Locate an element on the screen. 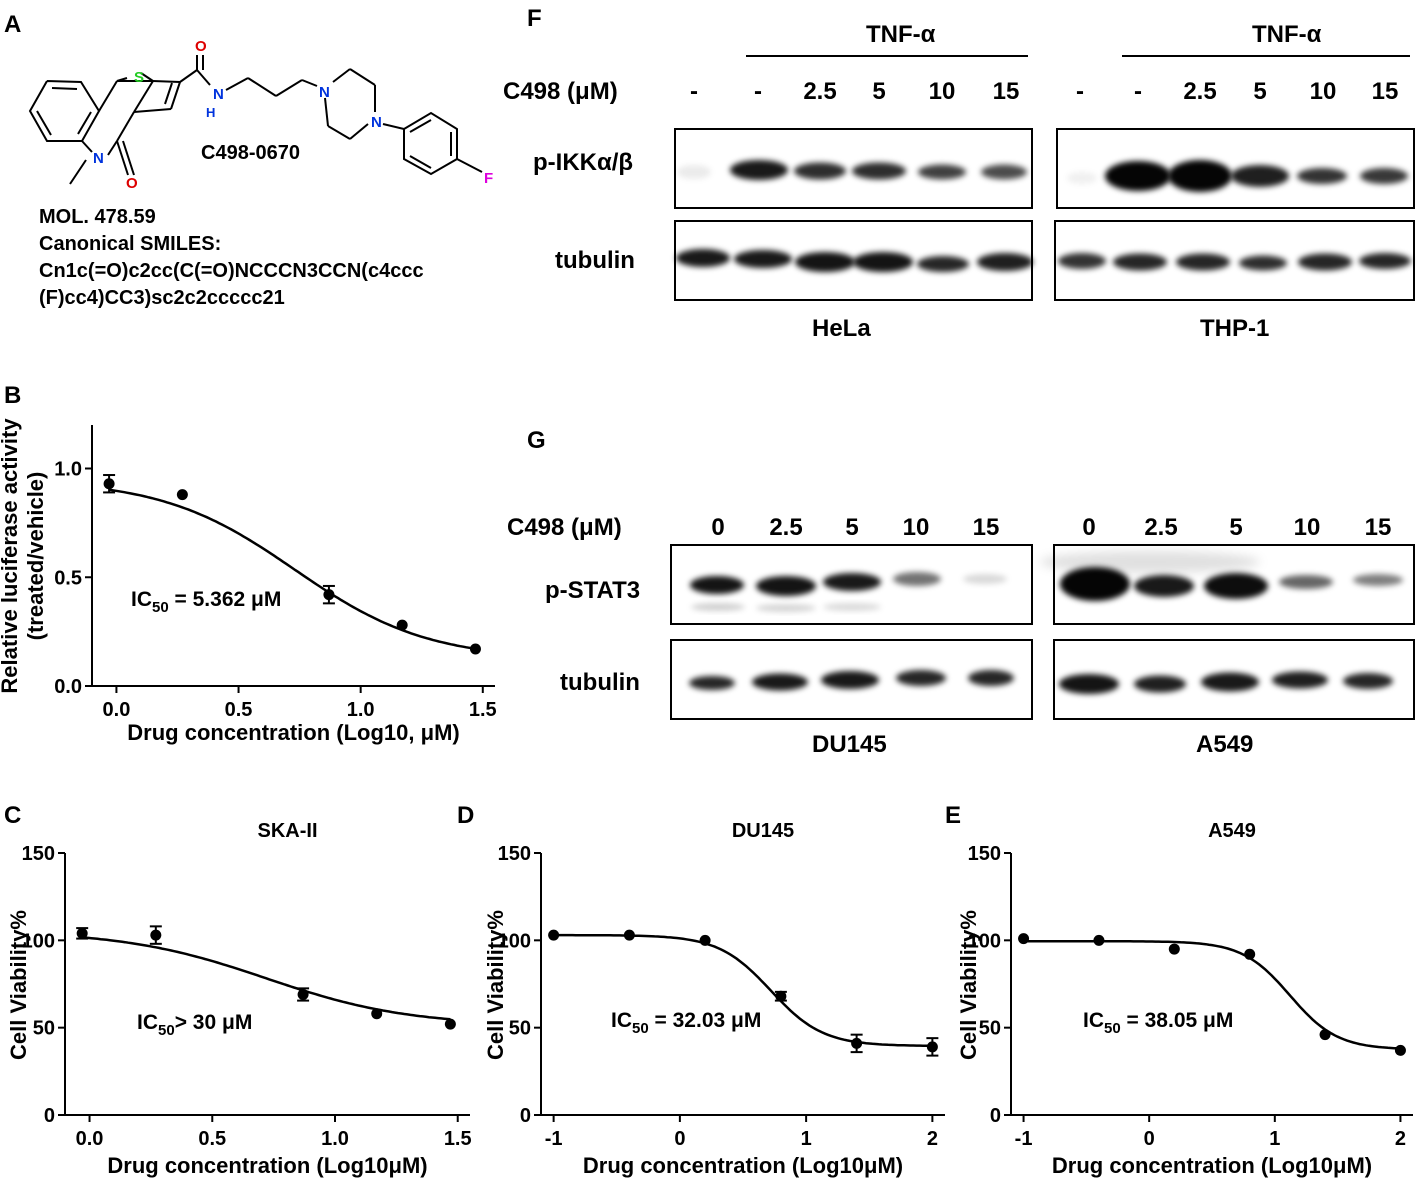  panel-g-letter: G is located at coordinates (536, 440).